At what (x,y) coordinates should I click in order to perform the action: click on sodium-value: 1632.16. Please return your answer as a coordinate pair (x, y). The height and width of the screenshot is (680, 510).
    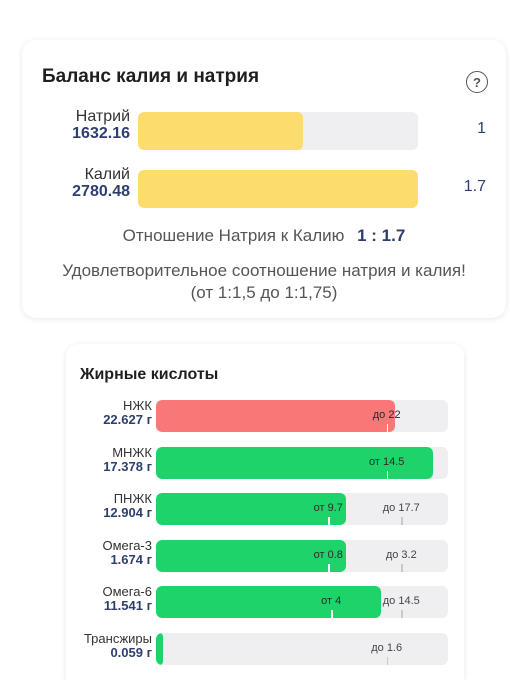
    Looking at the image, I should click on (101, 133).